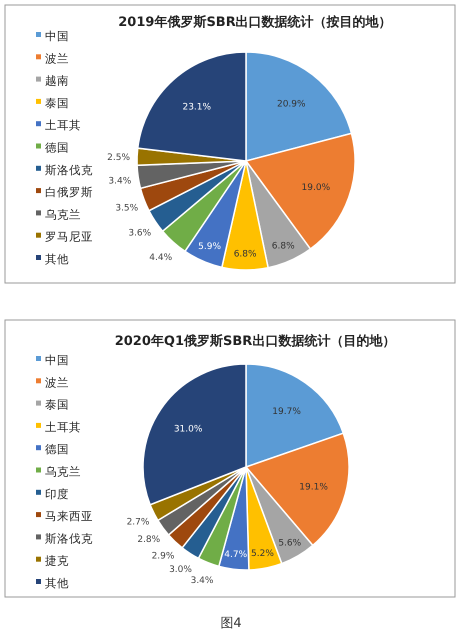 This screenshot has height=631, width=462. I want to click on data-label: 2.8%, so click(149, 540).